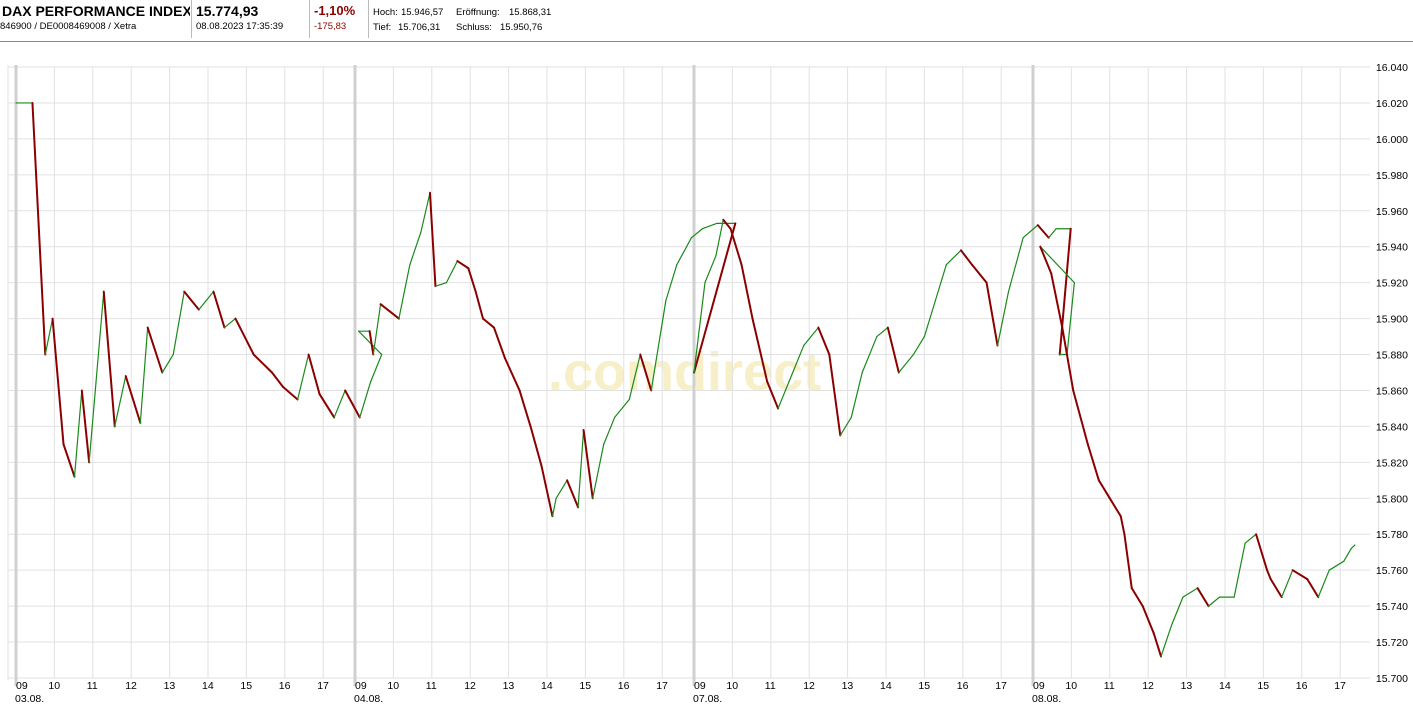 The height and width of the screenshot is (705, 1413). I want to click on y-tick-label: 15.700, so click(1392, 679).